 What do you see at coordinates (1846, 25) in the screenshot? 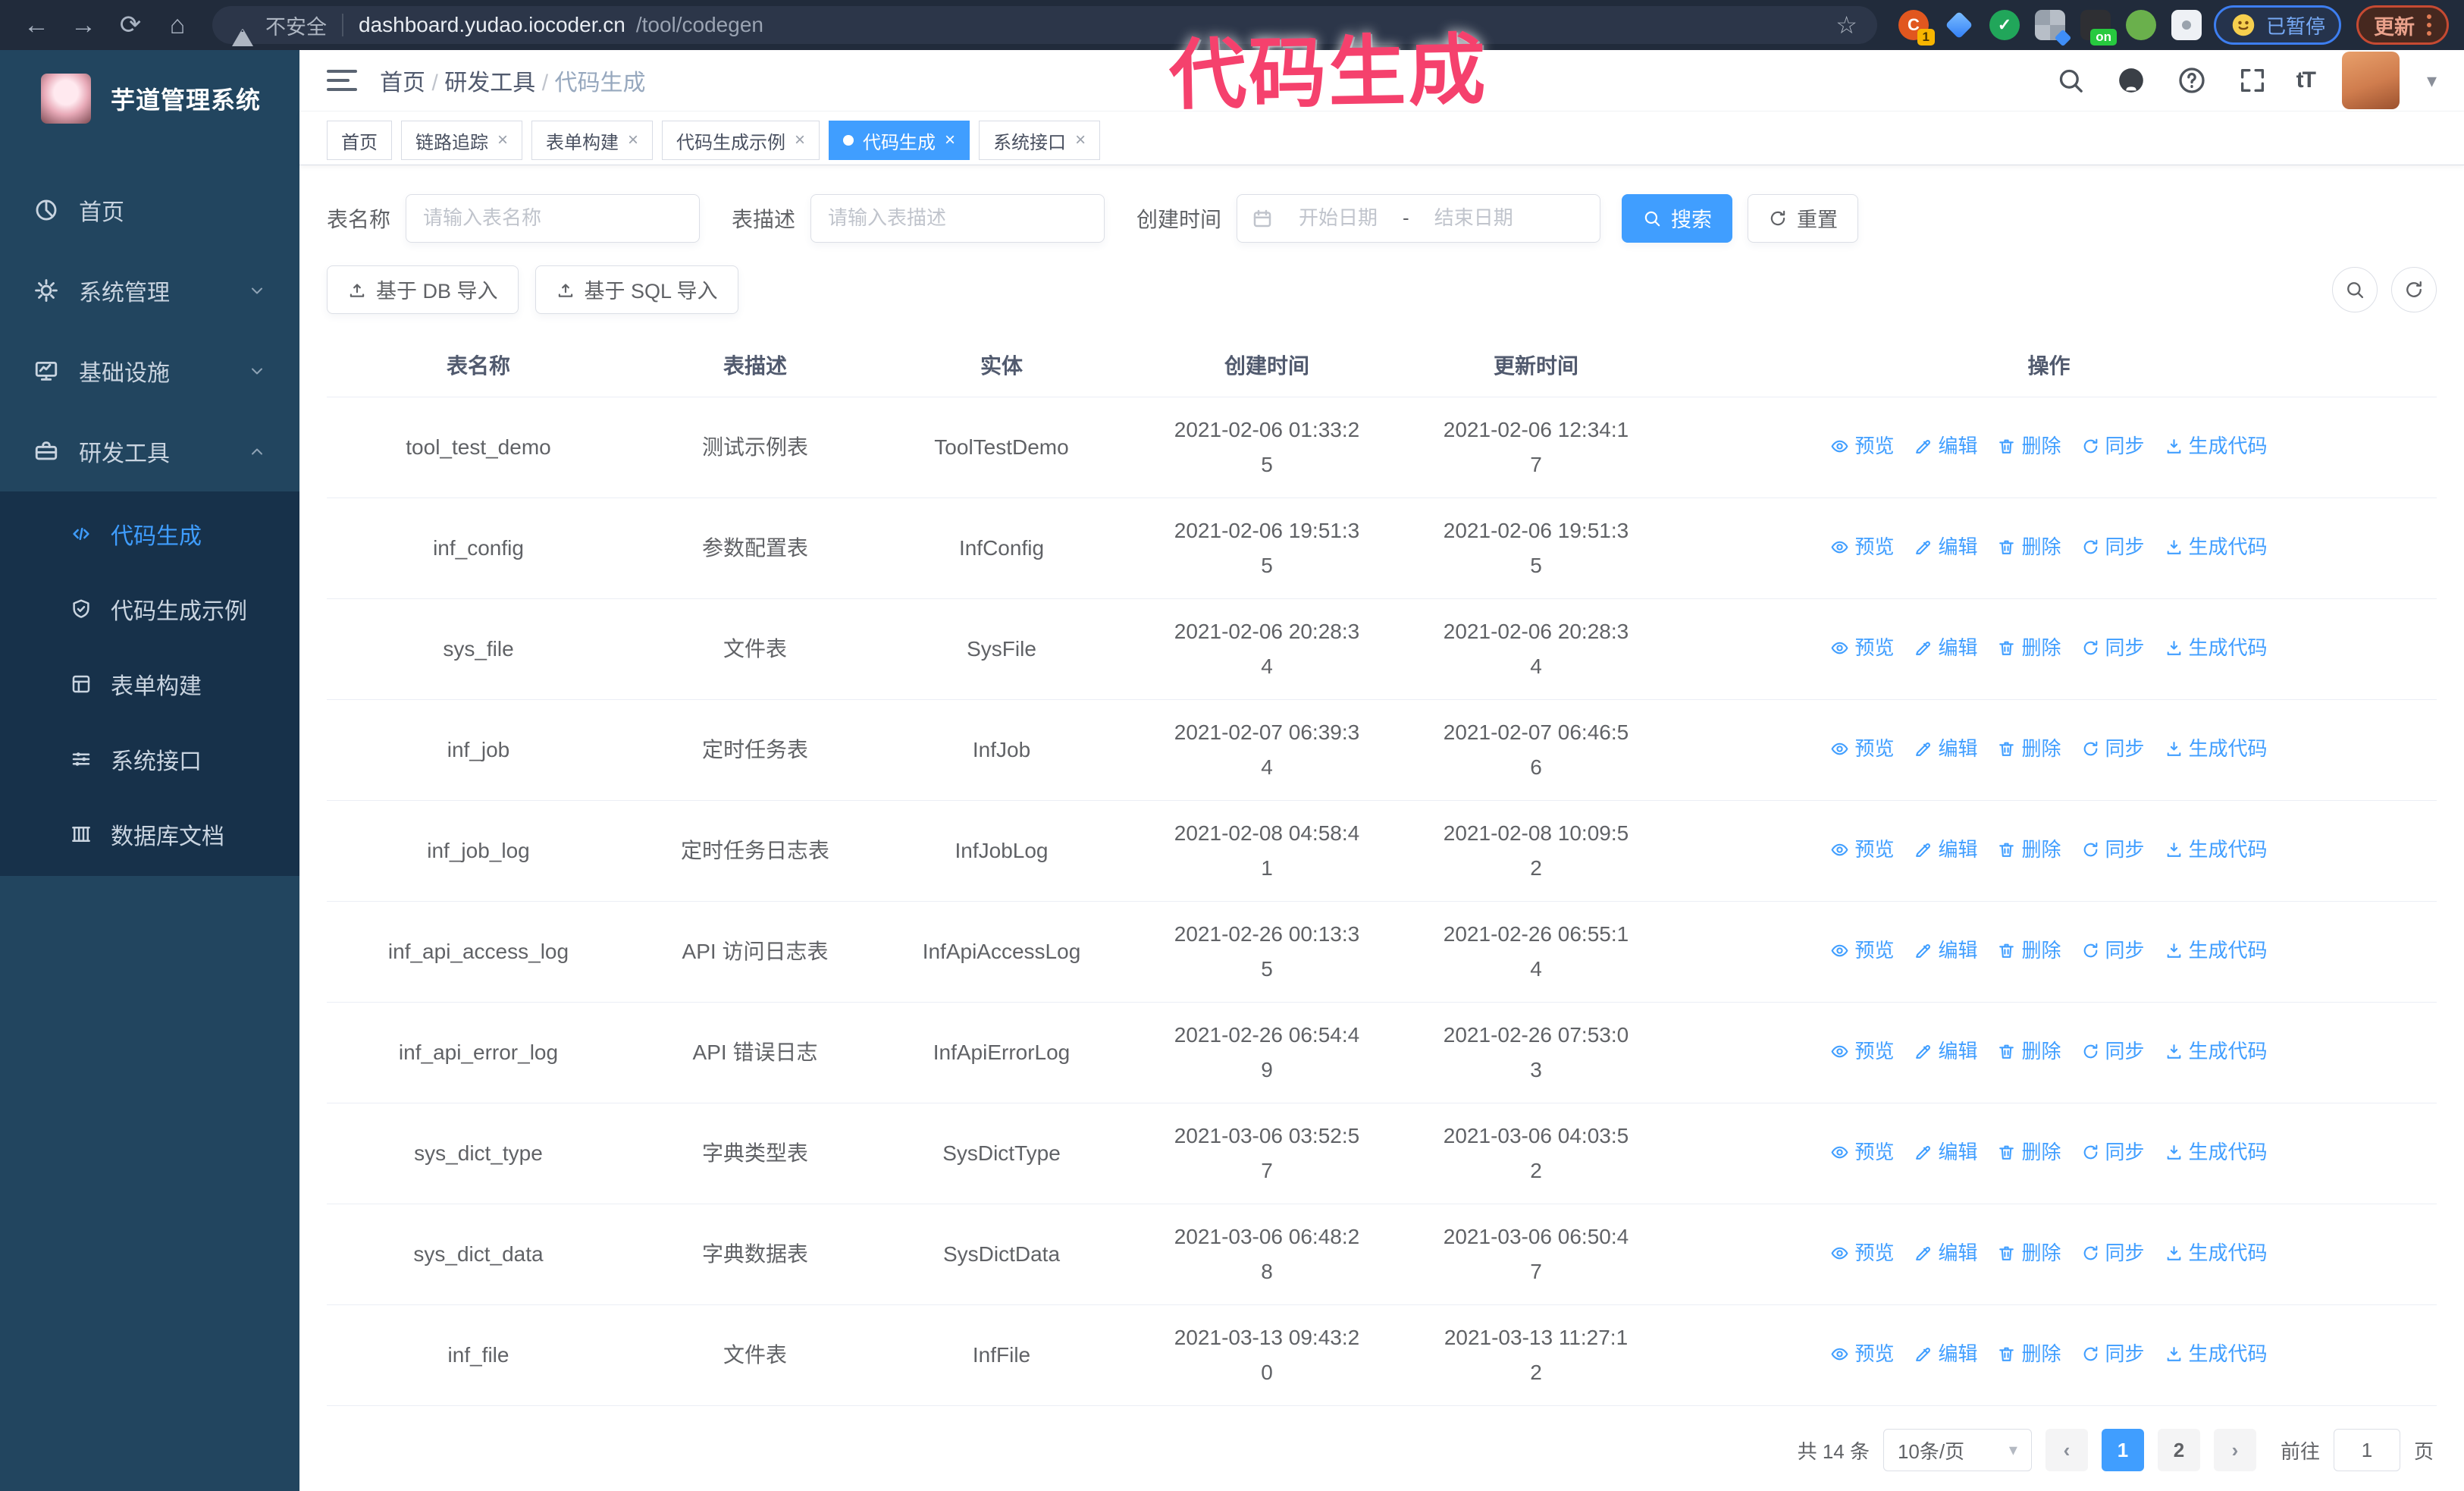
I see `bookmark-star-icon: ☆` at bounding box center [1846, 25].